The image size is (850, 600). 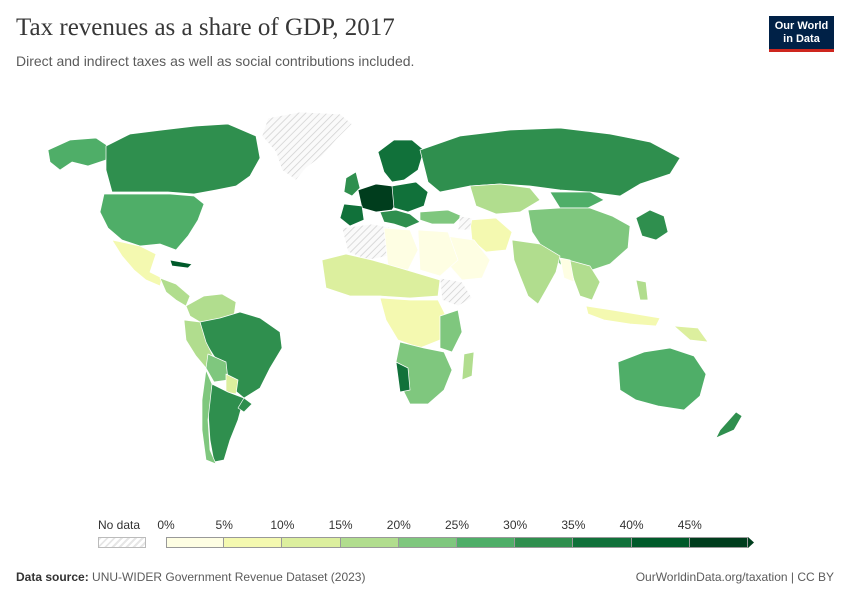 I want to click on legend-tick-label: 5%, so click(x=224, y=525).